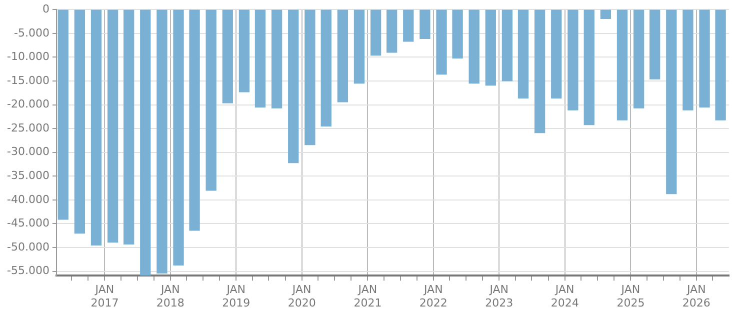 The width and height of the screenshot is (751, 313). Describe the element at coordinates (236, 296) in the screenshot. I see `x-tick-label: JAN 2019` at that location.